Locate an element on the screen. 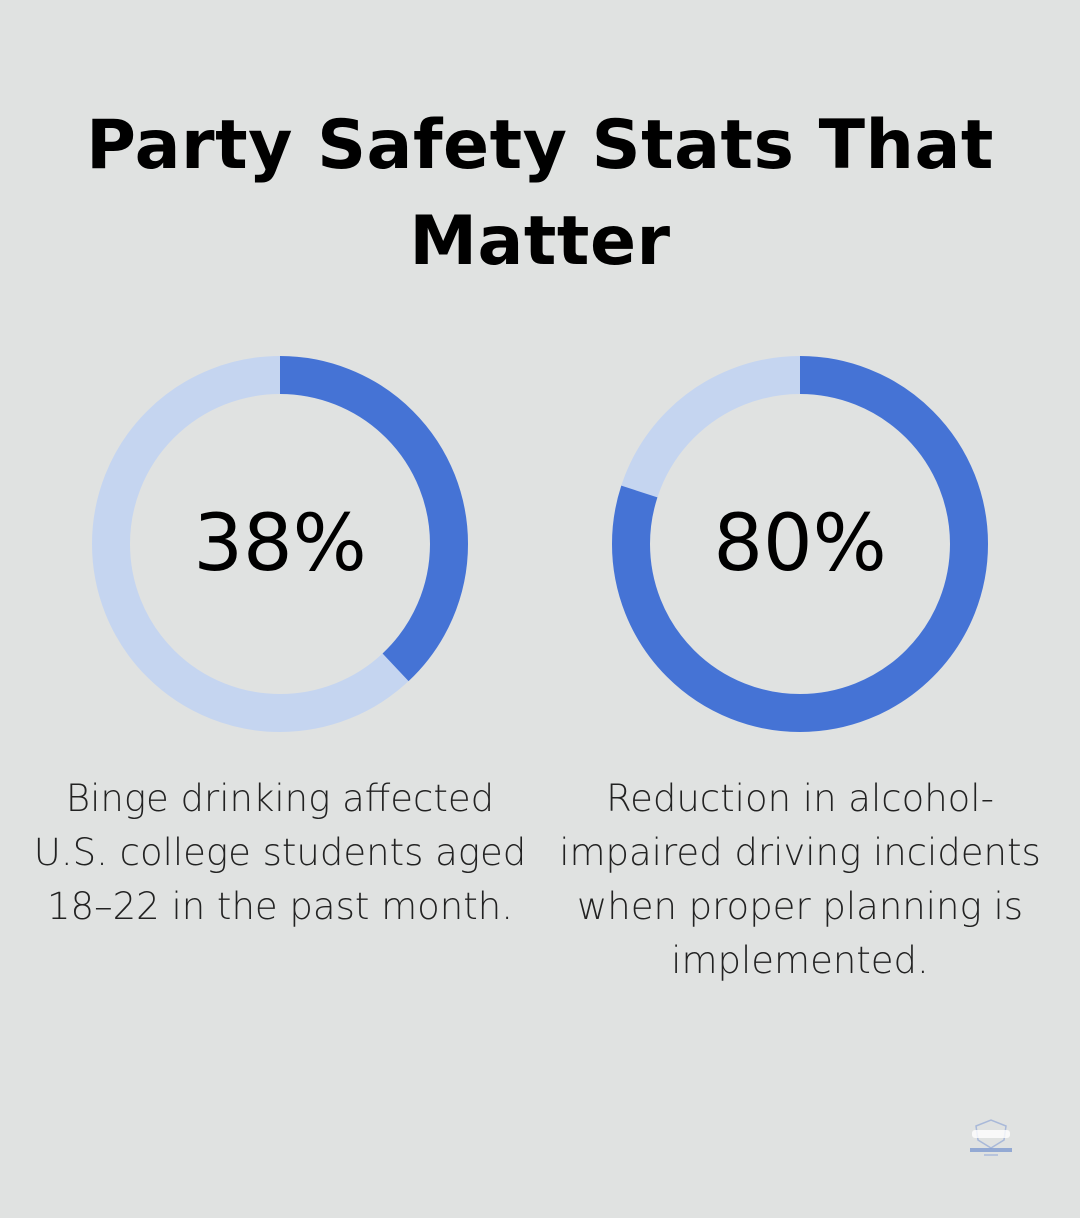 This screenshot has width=1080, height=1218. stat-ring-38: 38% is located at coordinates (280, 544).